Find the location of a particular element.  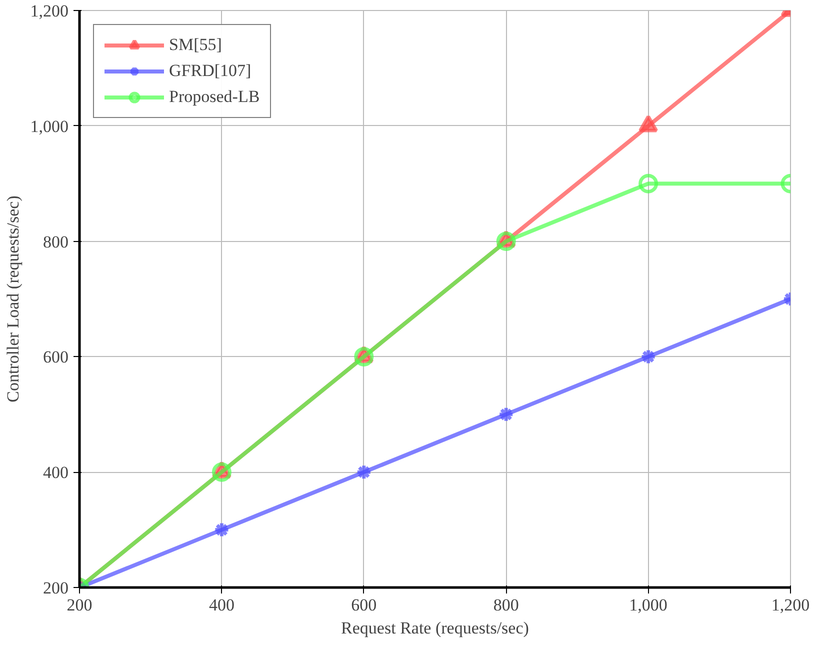

y-tick-label: 400 is located at coordinates (55, 472).